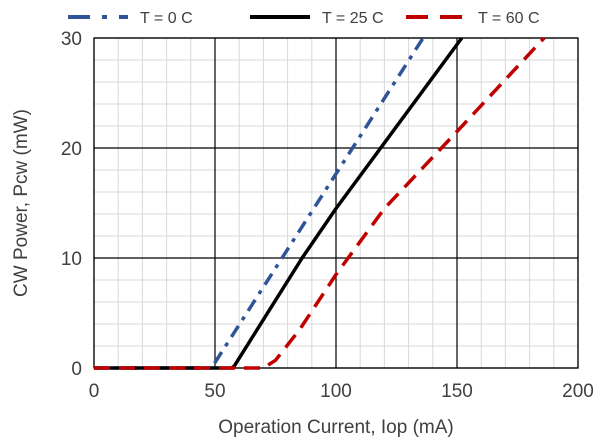  I want to click on x-tick-label: 100, so click(336, 391).